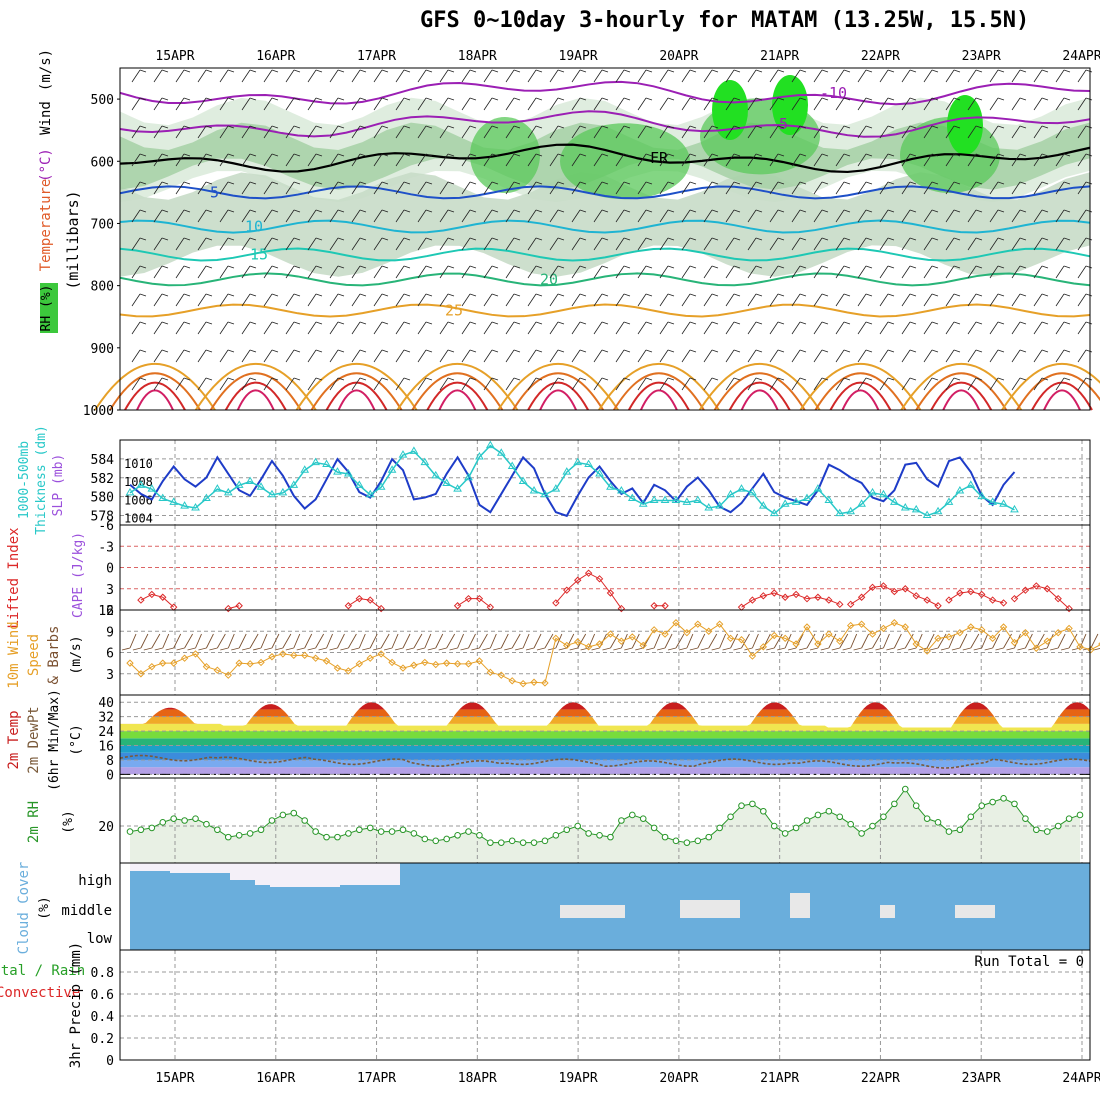 This screenshot has width=1100, height=1100. I want to click on slp-tick-label: 1004, so click(138, 519).